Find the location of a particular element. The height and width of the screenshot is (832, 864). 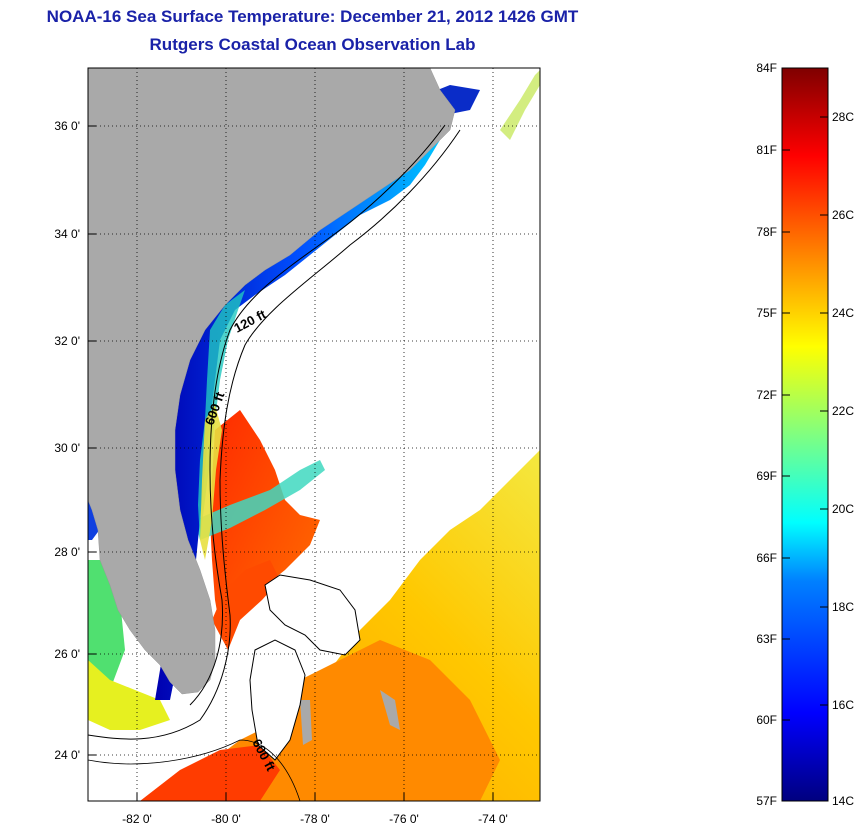

colorbar-f-label: 78F is located at coordinates (766, 232).